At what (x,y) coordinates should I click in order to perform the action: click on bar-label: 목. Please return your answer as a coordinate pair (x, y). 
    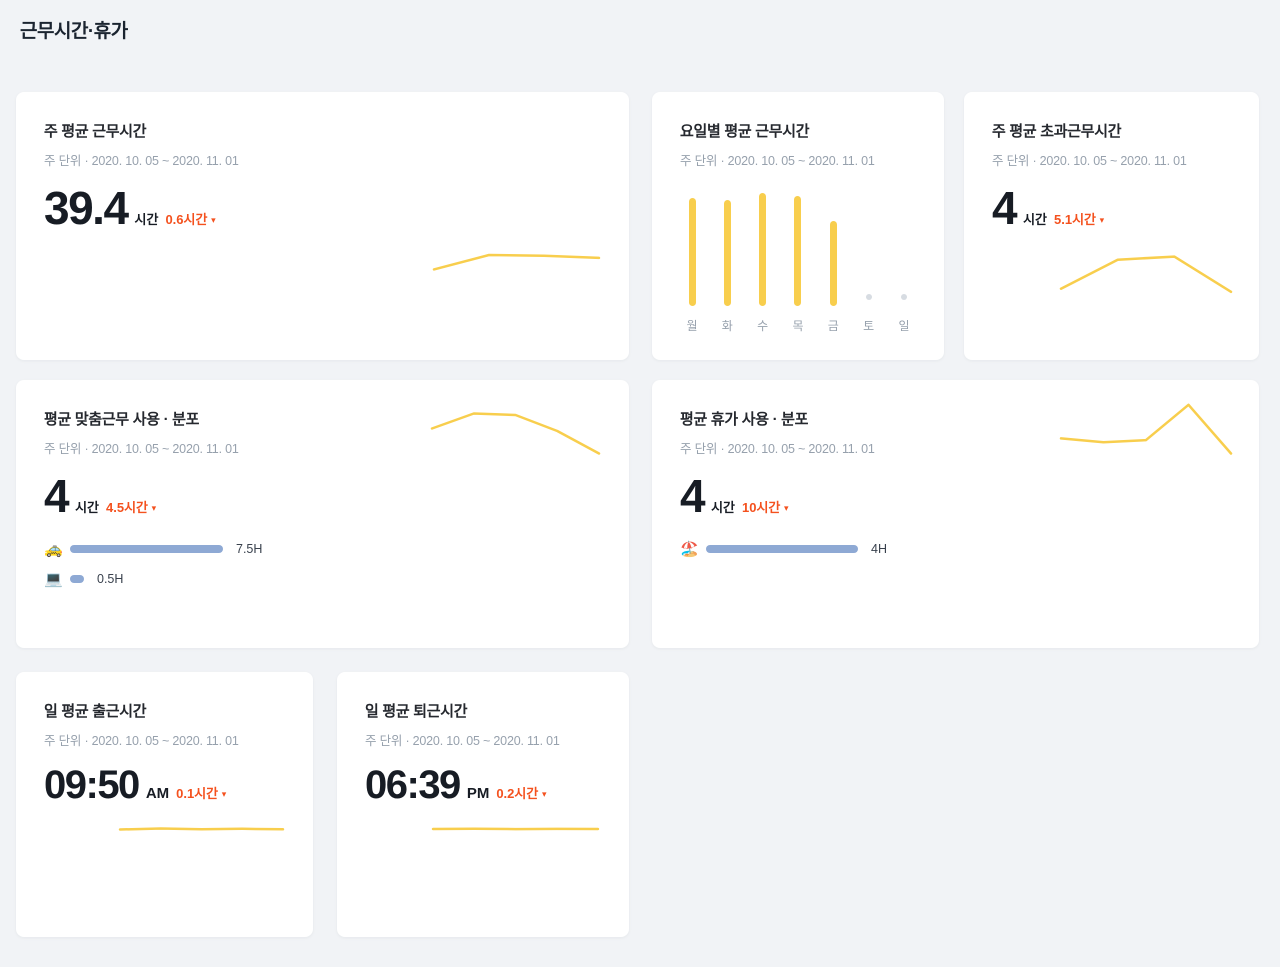
    Looking at the image, I should click on (798, 326).